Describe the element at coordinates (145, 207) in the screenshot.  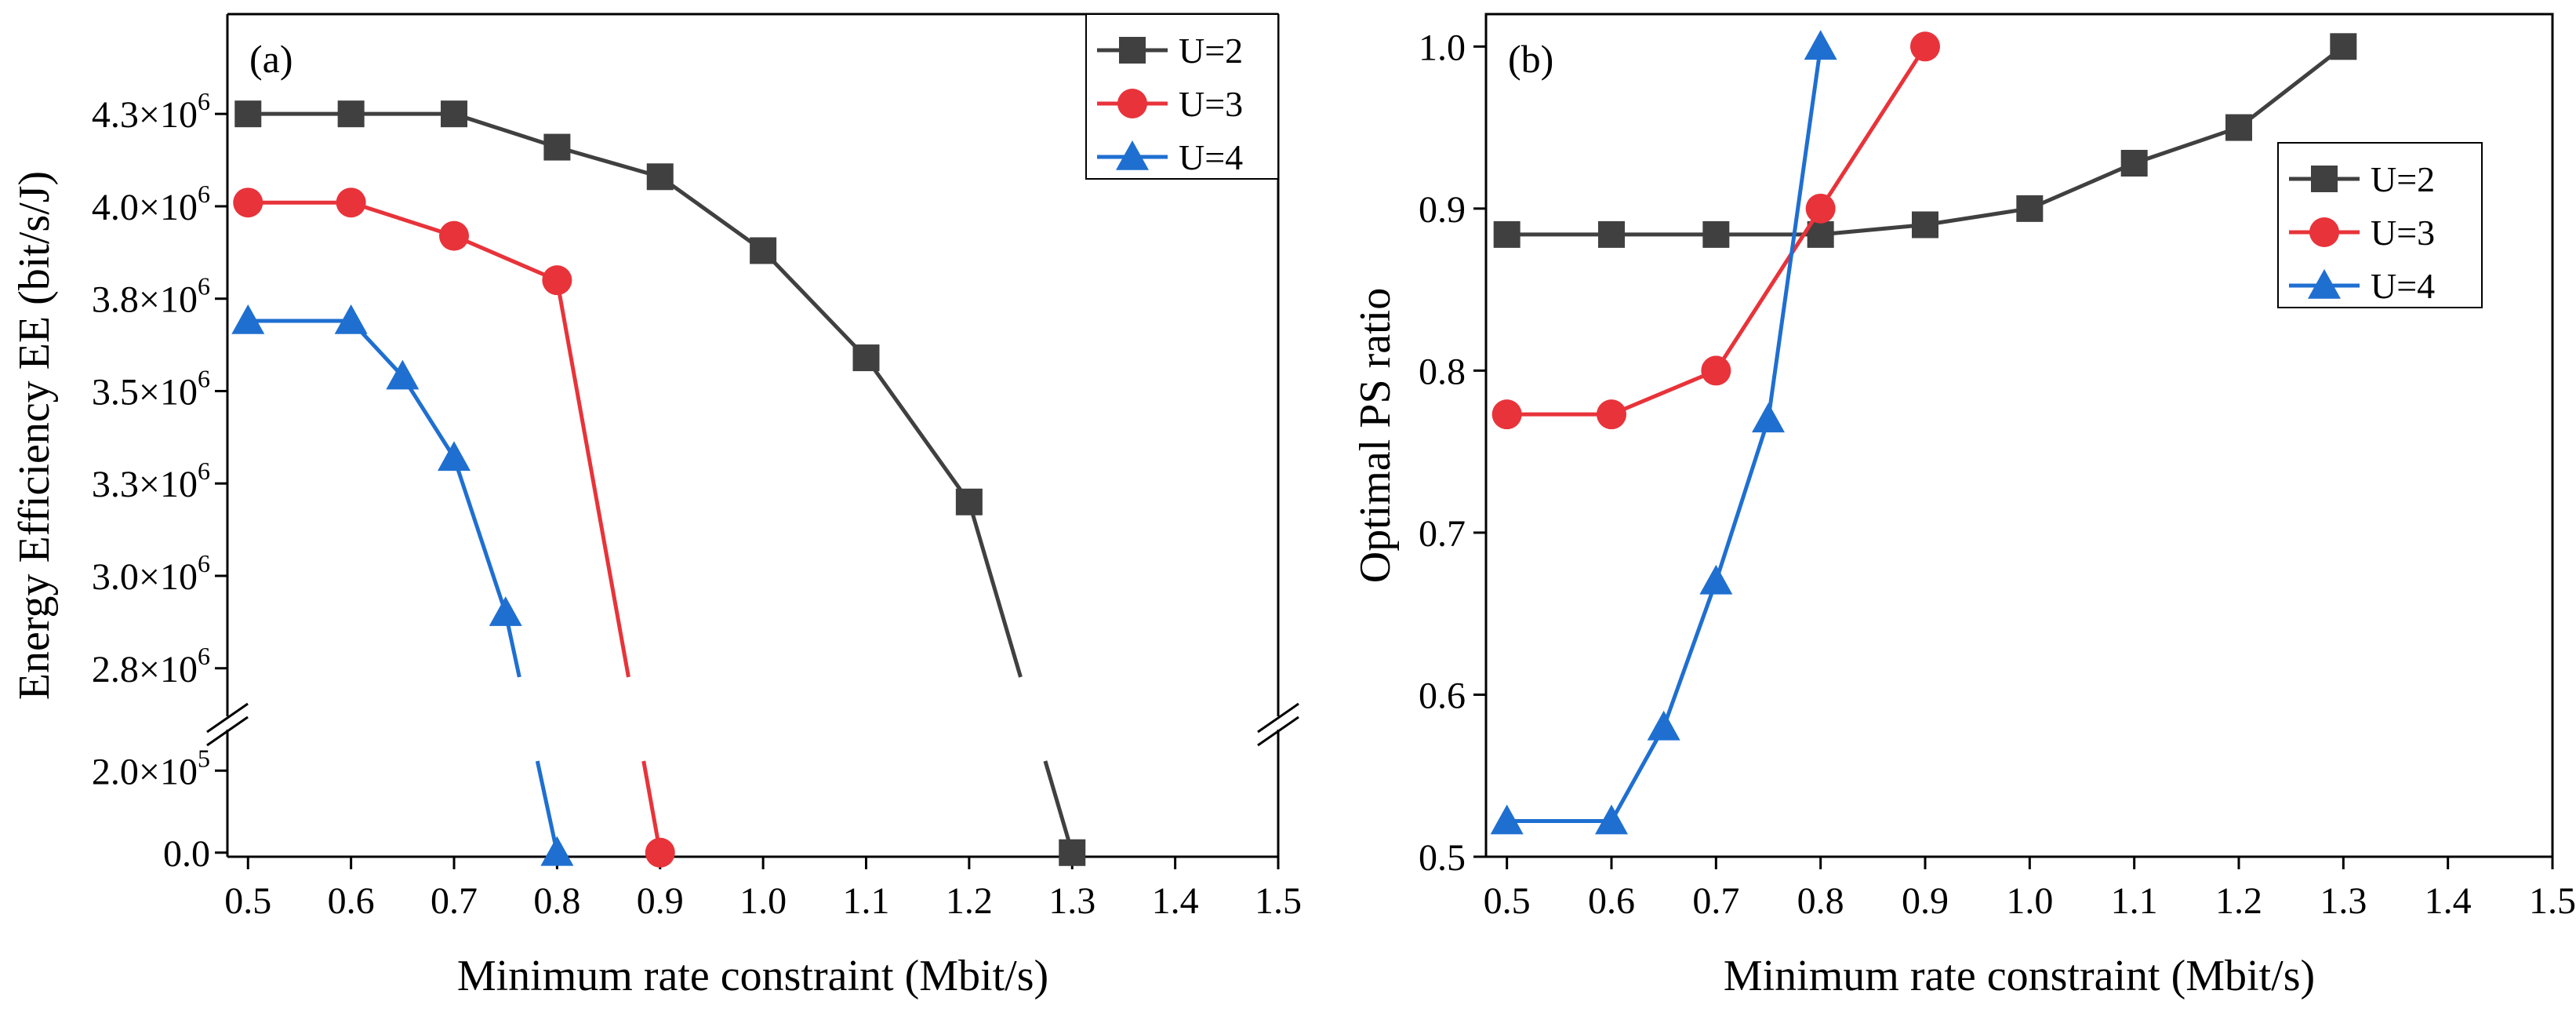
I see `tick-mantissa: 4.0×10` at that location.